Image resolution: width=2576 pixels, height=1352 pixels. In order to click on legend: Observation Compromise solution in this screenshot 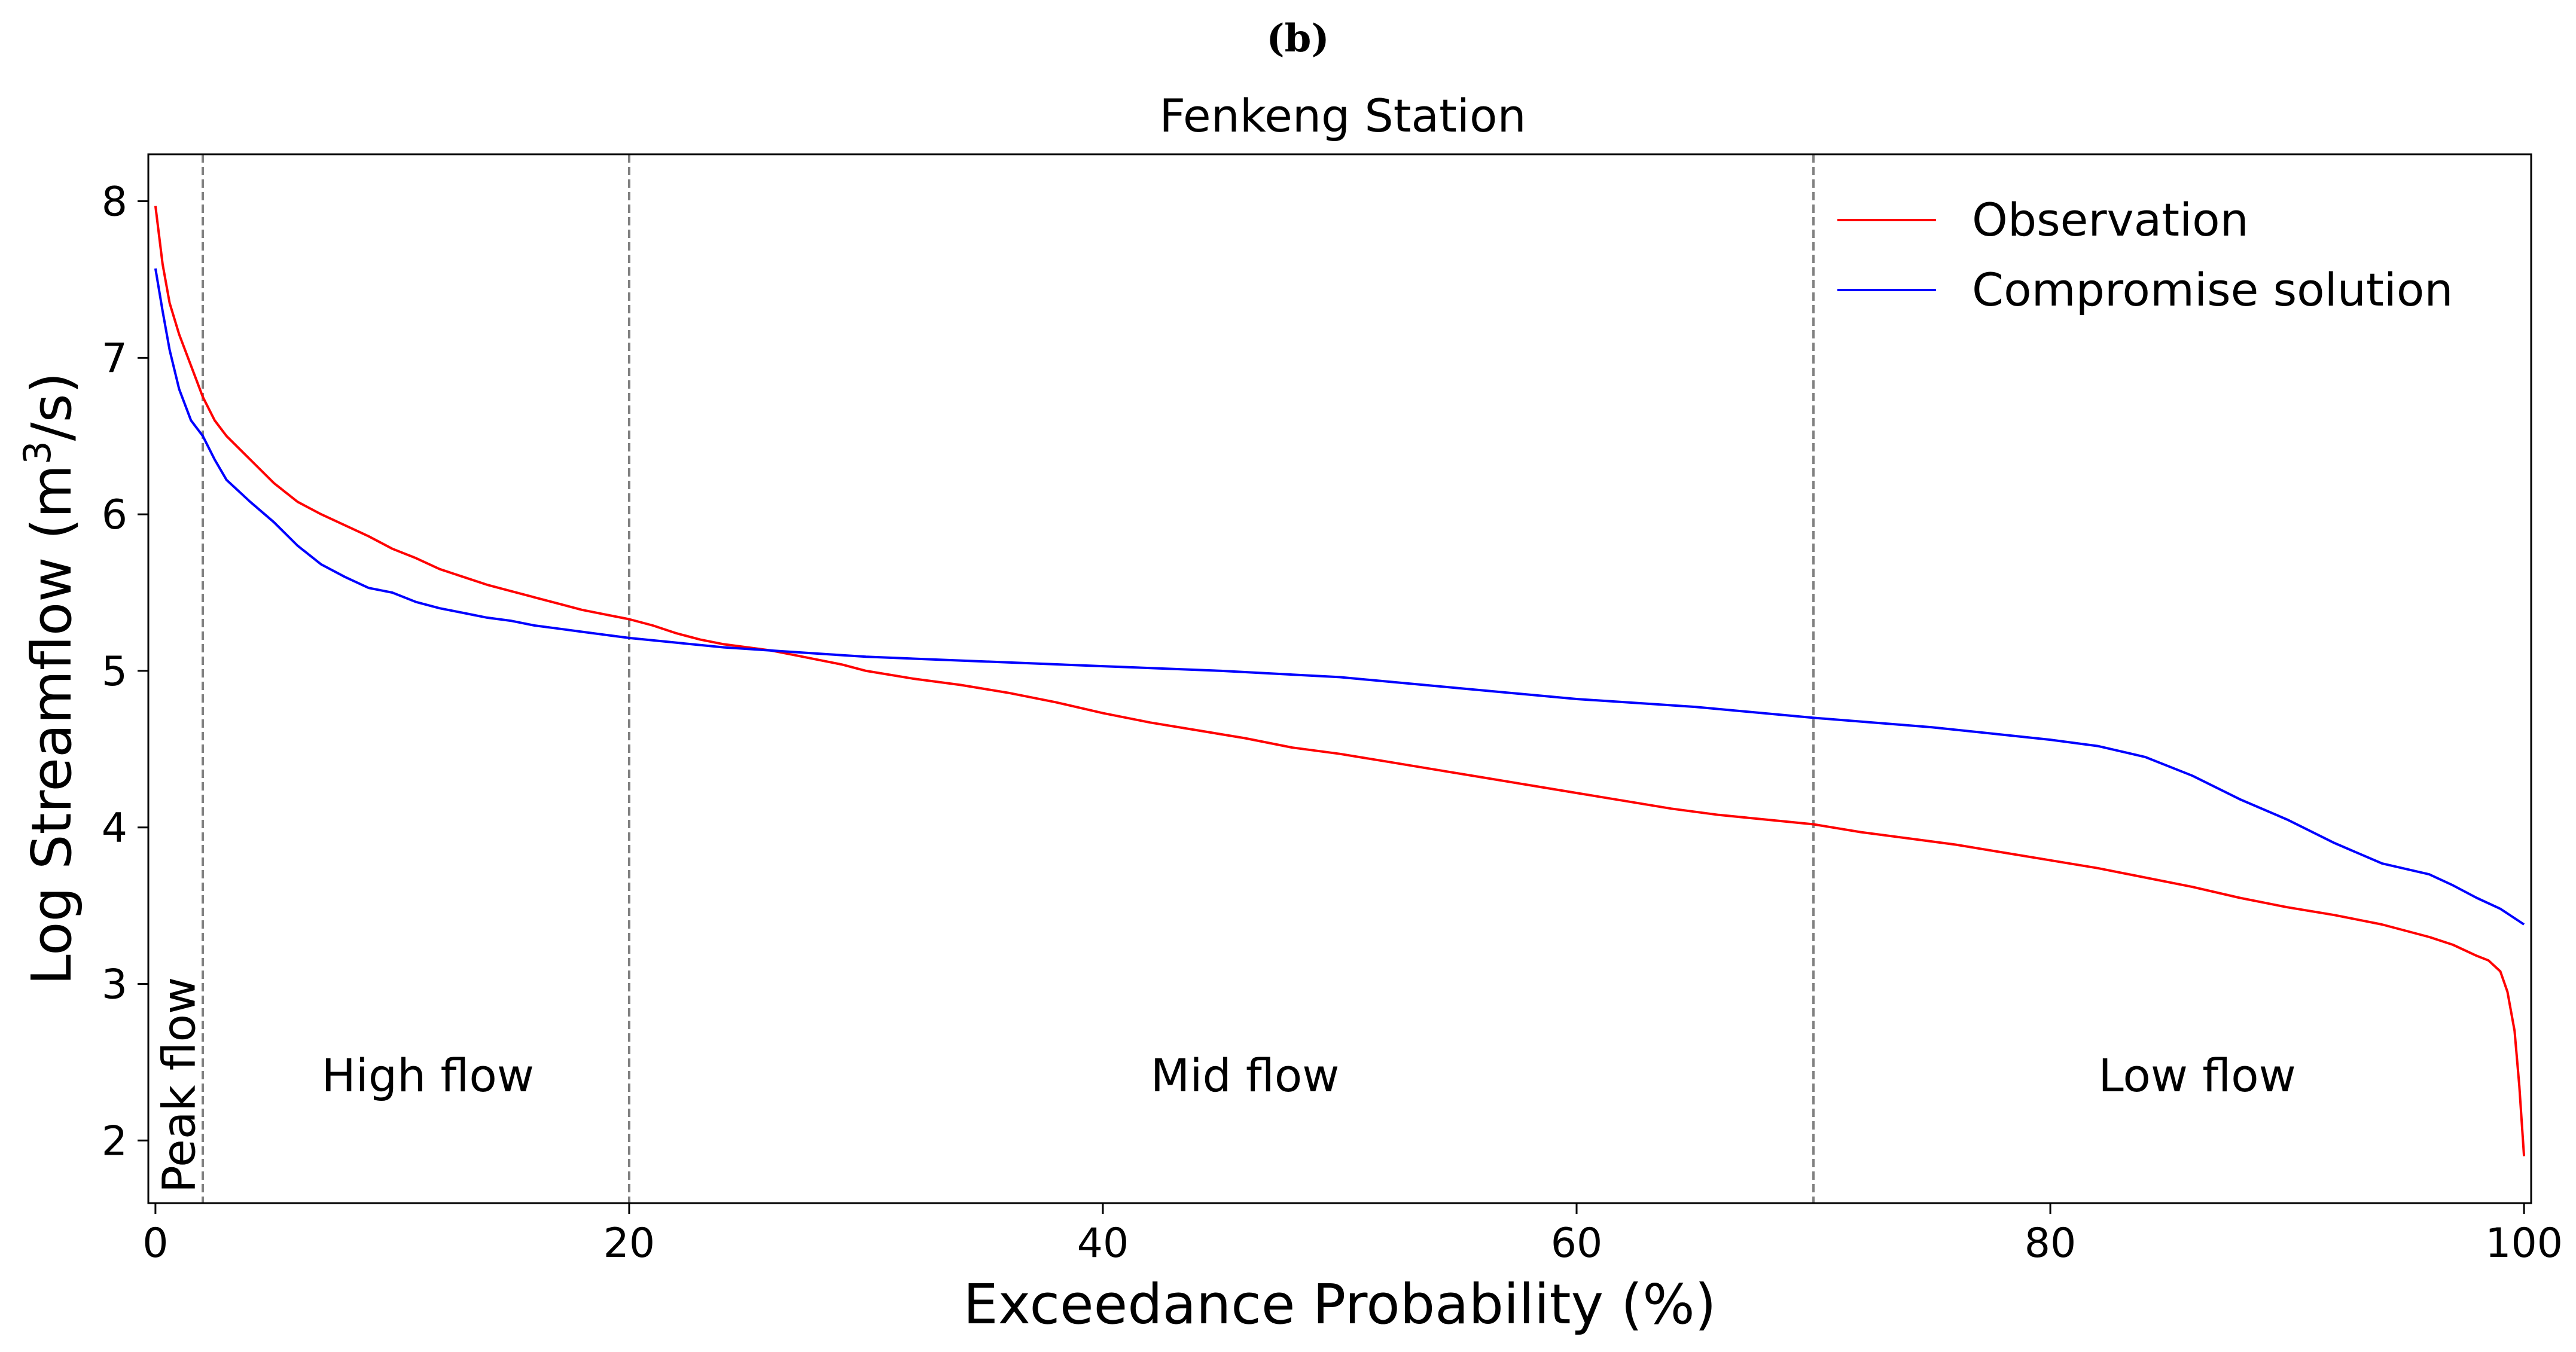, I will do `click(2145, 254)`.